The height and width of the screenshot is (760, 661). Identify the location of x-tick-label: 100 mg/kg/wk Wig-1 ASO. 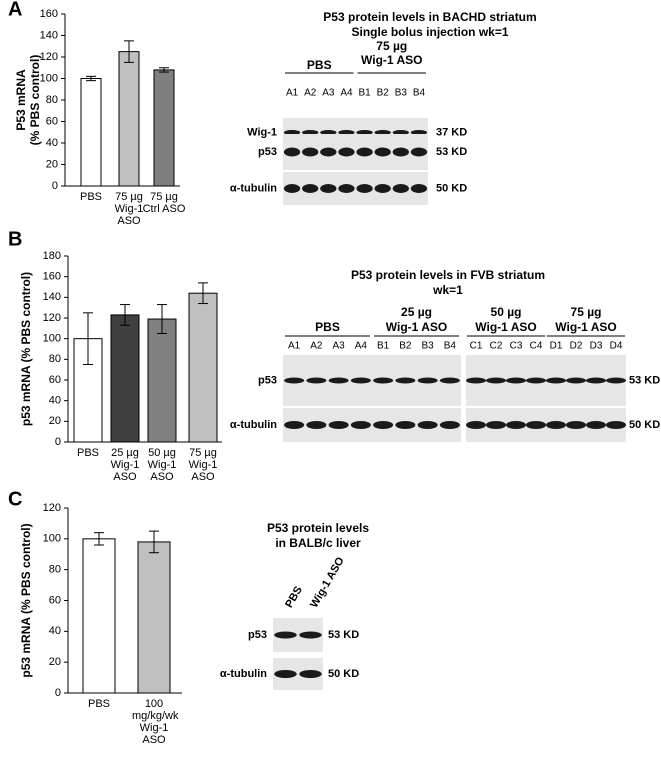
(155, 722).